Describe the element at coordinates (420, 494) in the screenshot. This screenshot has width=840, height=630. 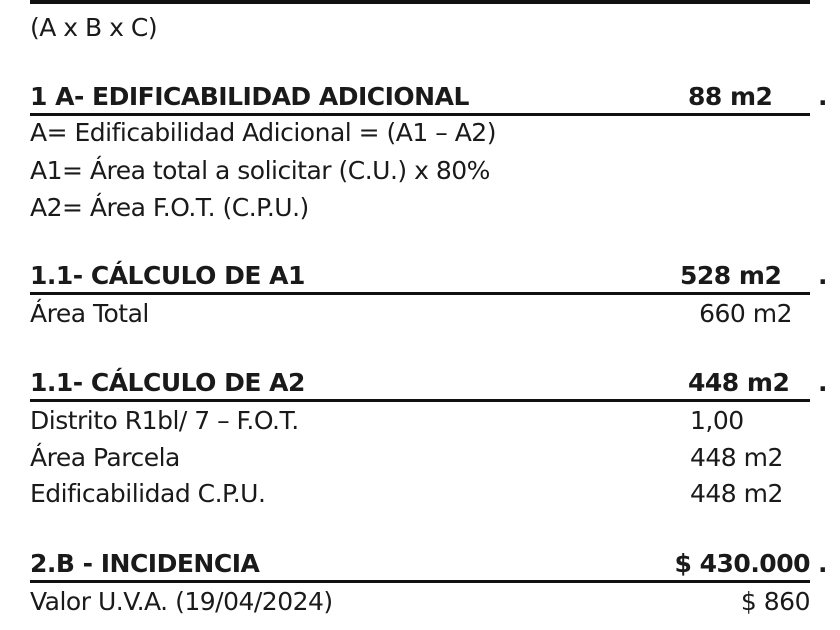
I see `line-item: Edificabilidad C.P.U. 448 m2` at that location.